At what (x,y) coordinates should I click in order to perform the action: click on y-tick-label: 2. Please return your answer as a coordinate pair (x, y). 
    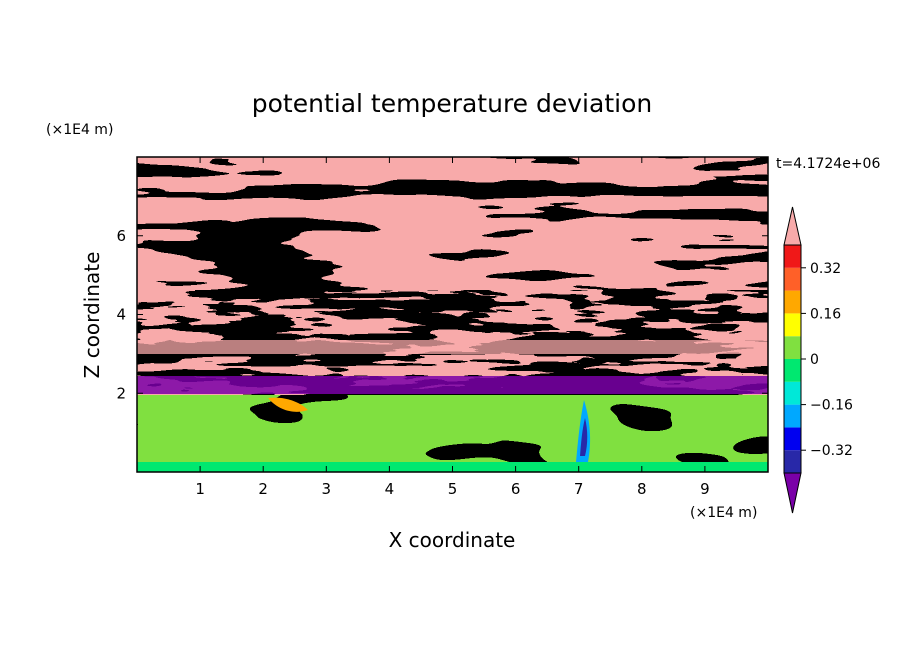
    Looking at the image, I should click on (121, 393).